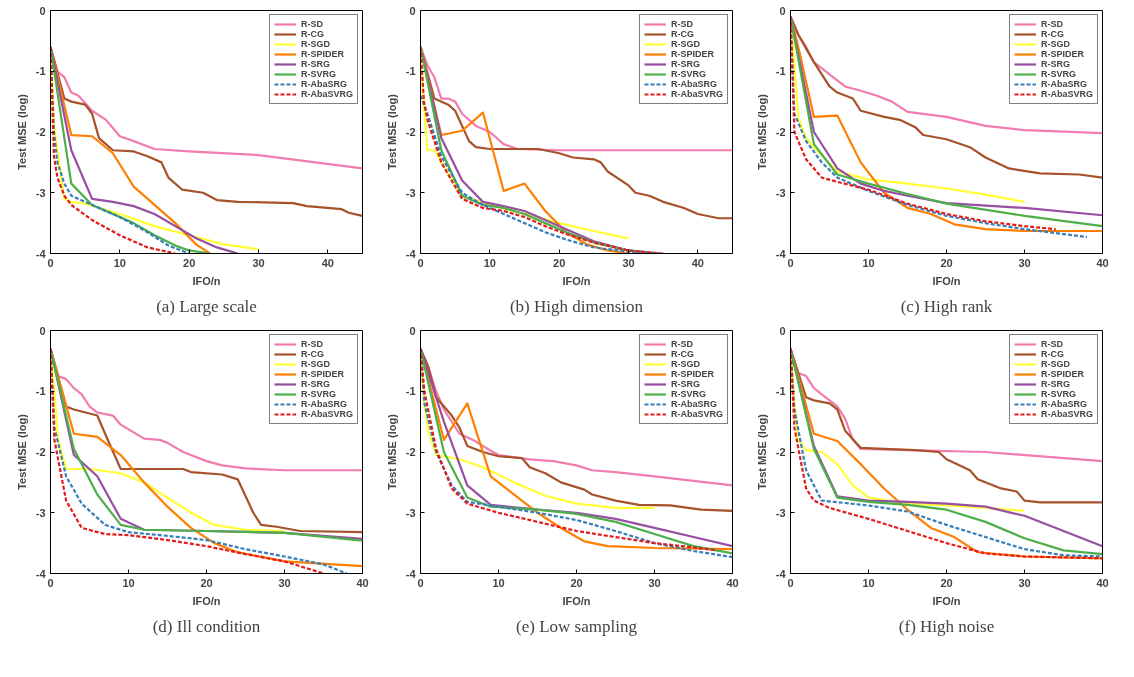 Image resolution: width=1134 pixels, height=677 pixels. What do you see at coordinates (206, 626) in the screenshot?
I see `text: (d) Ill condition` at bounding box center [206, 626].